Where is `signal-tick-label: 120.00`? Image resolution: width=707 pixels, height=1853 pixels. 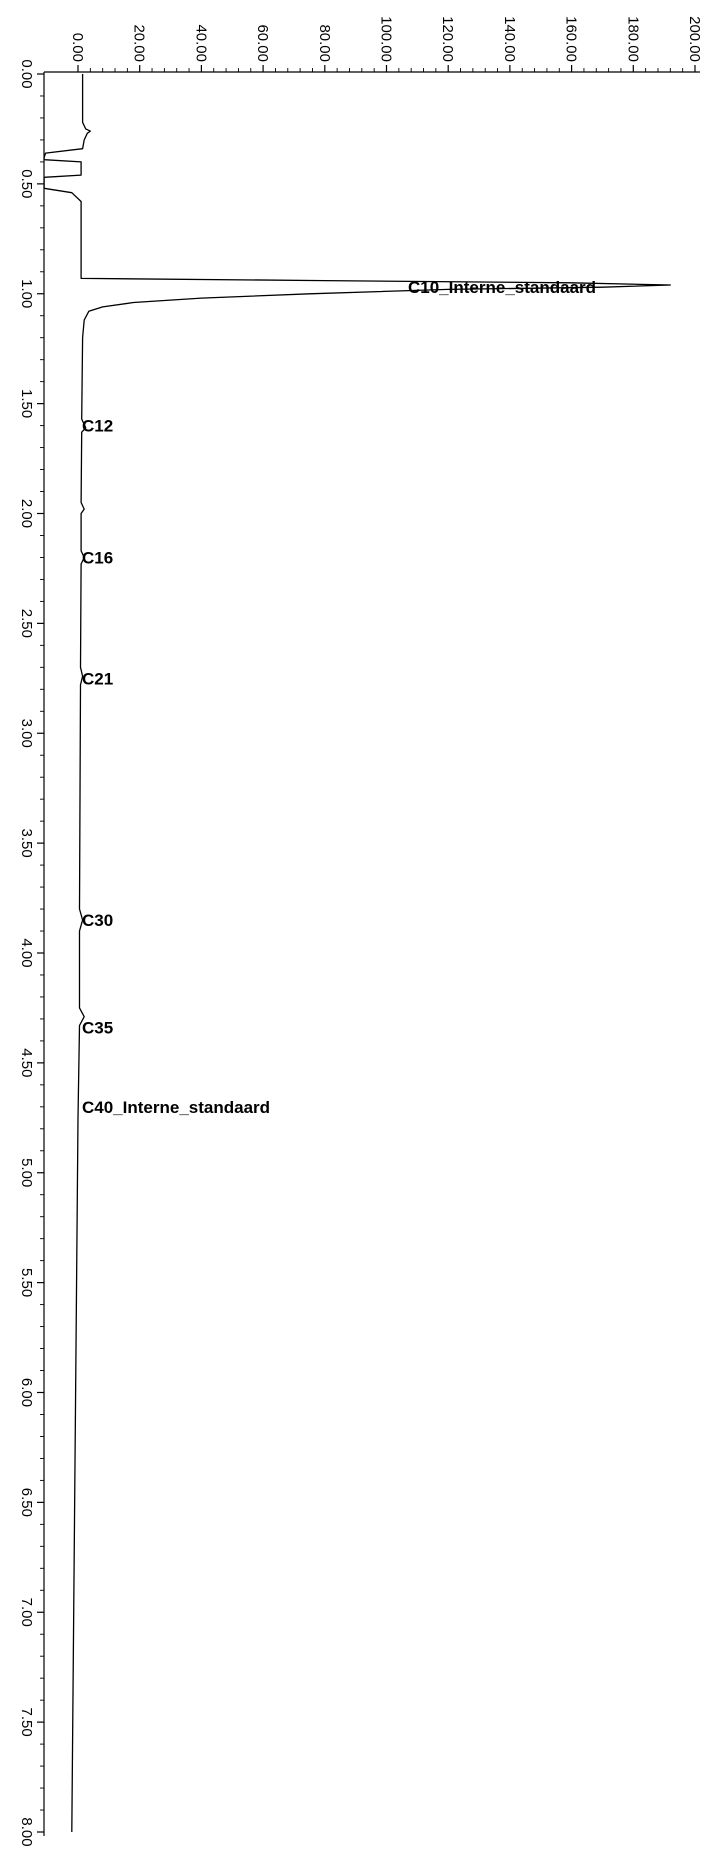
signal-tick-label: 120.00 is located at coordinates (447, 39).